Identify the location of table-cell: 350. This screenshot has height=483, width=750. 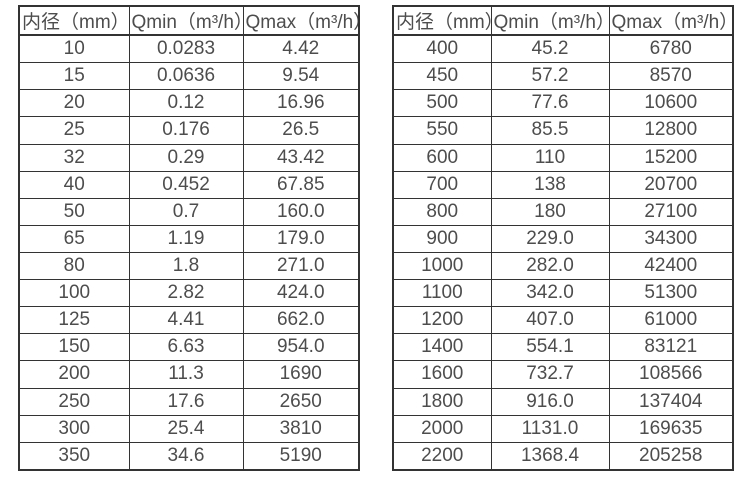
(74, 456).